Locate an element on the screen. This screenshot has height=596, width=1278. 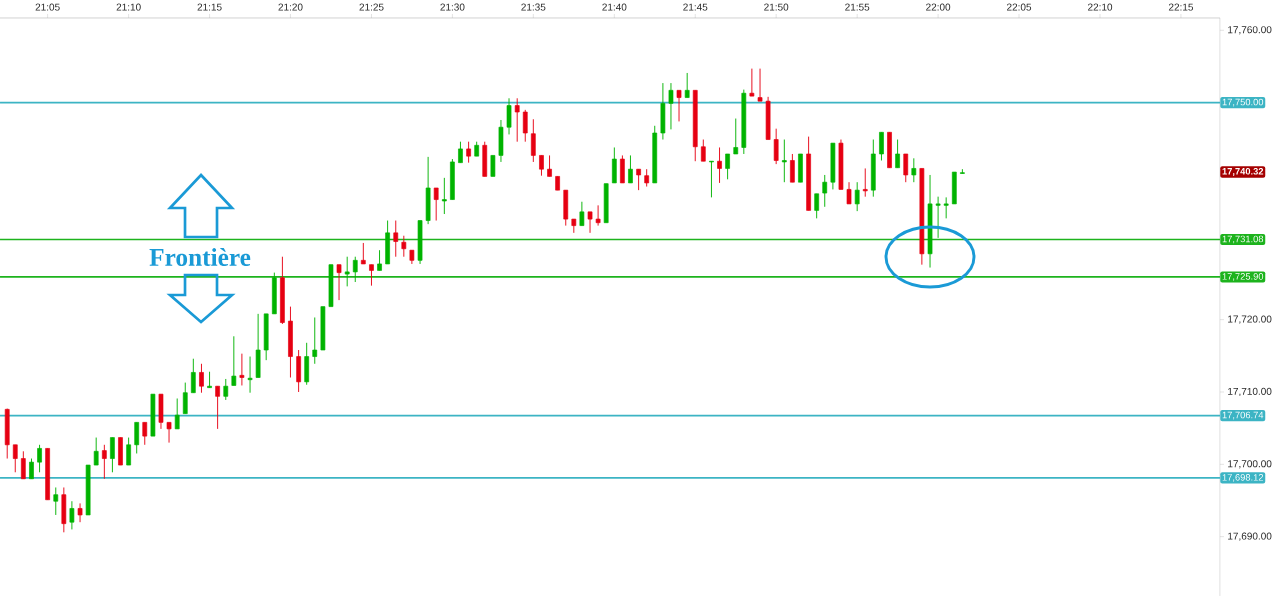
y-tick-label: 17,710.00 is located at coordinates (1250, 392).